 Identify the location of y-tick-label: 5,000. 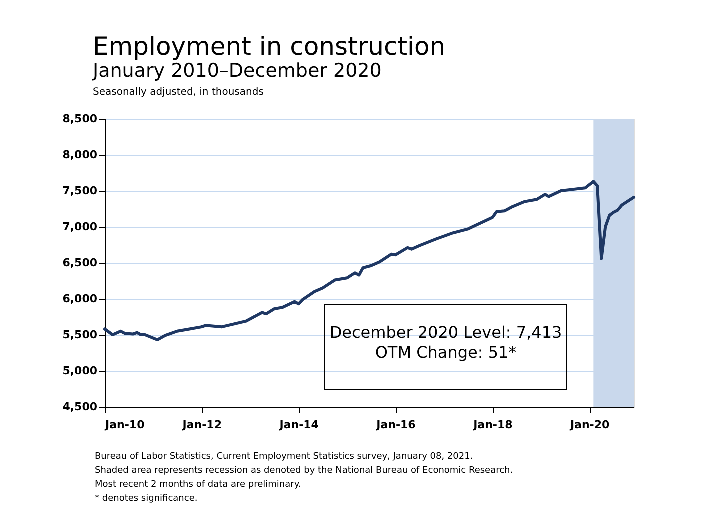
(80, 371).